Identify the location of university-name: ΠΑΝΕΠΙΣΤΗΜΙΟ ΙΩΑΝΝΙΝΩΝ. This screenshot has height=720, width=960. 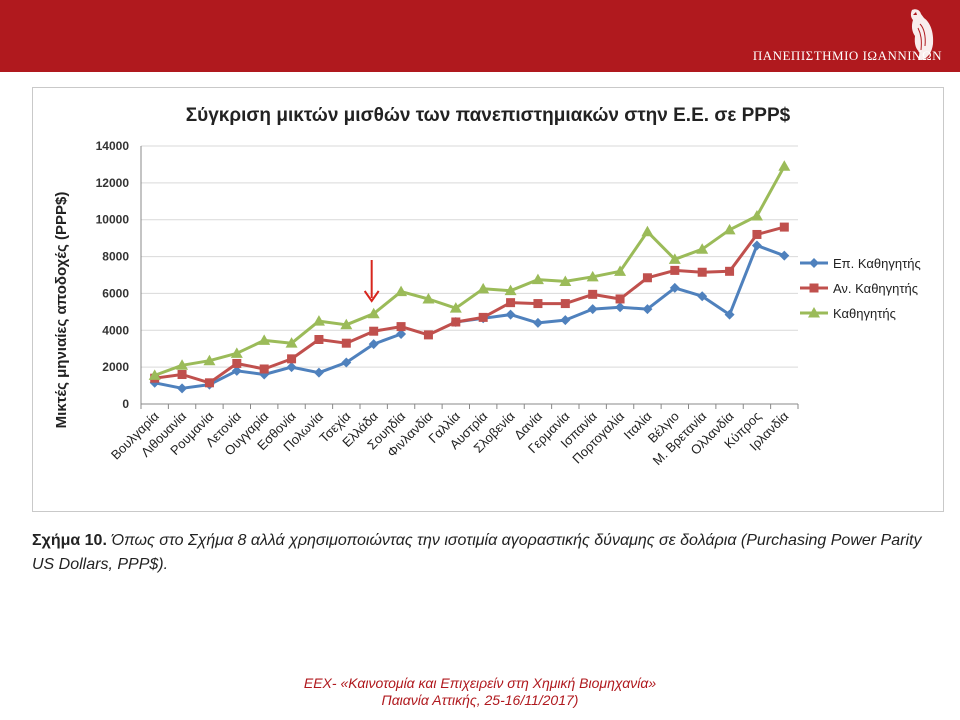
(847, 55).